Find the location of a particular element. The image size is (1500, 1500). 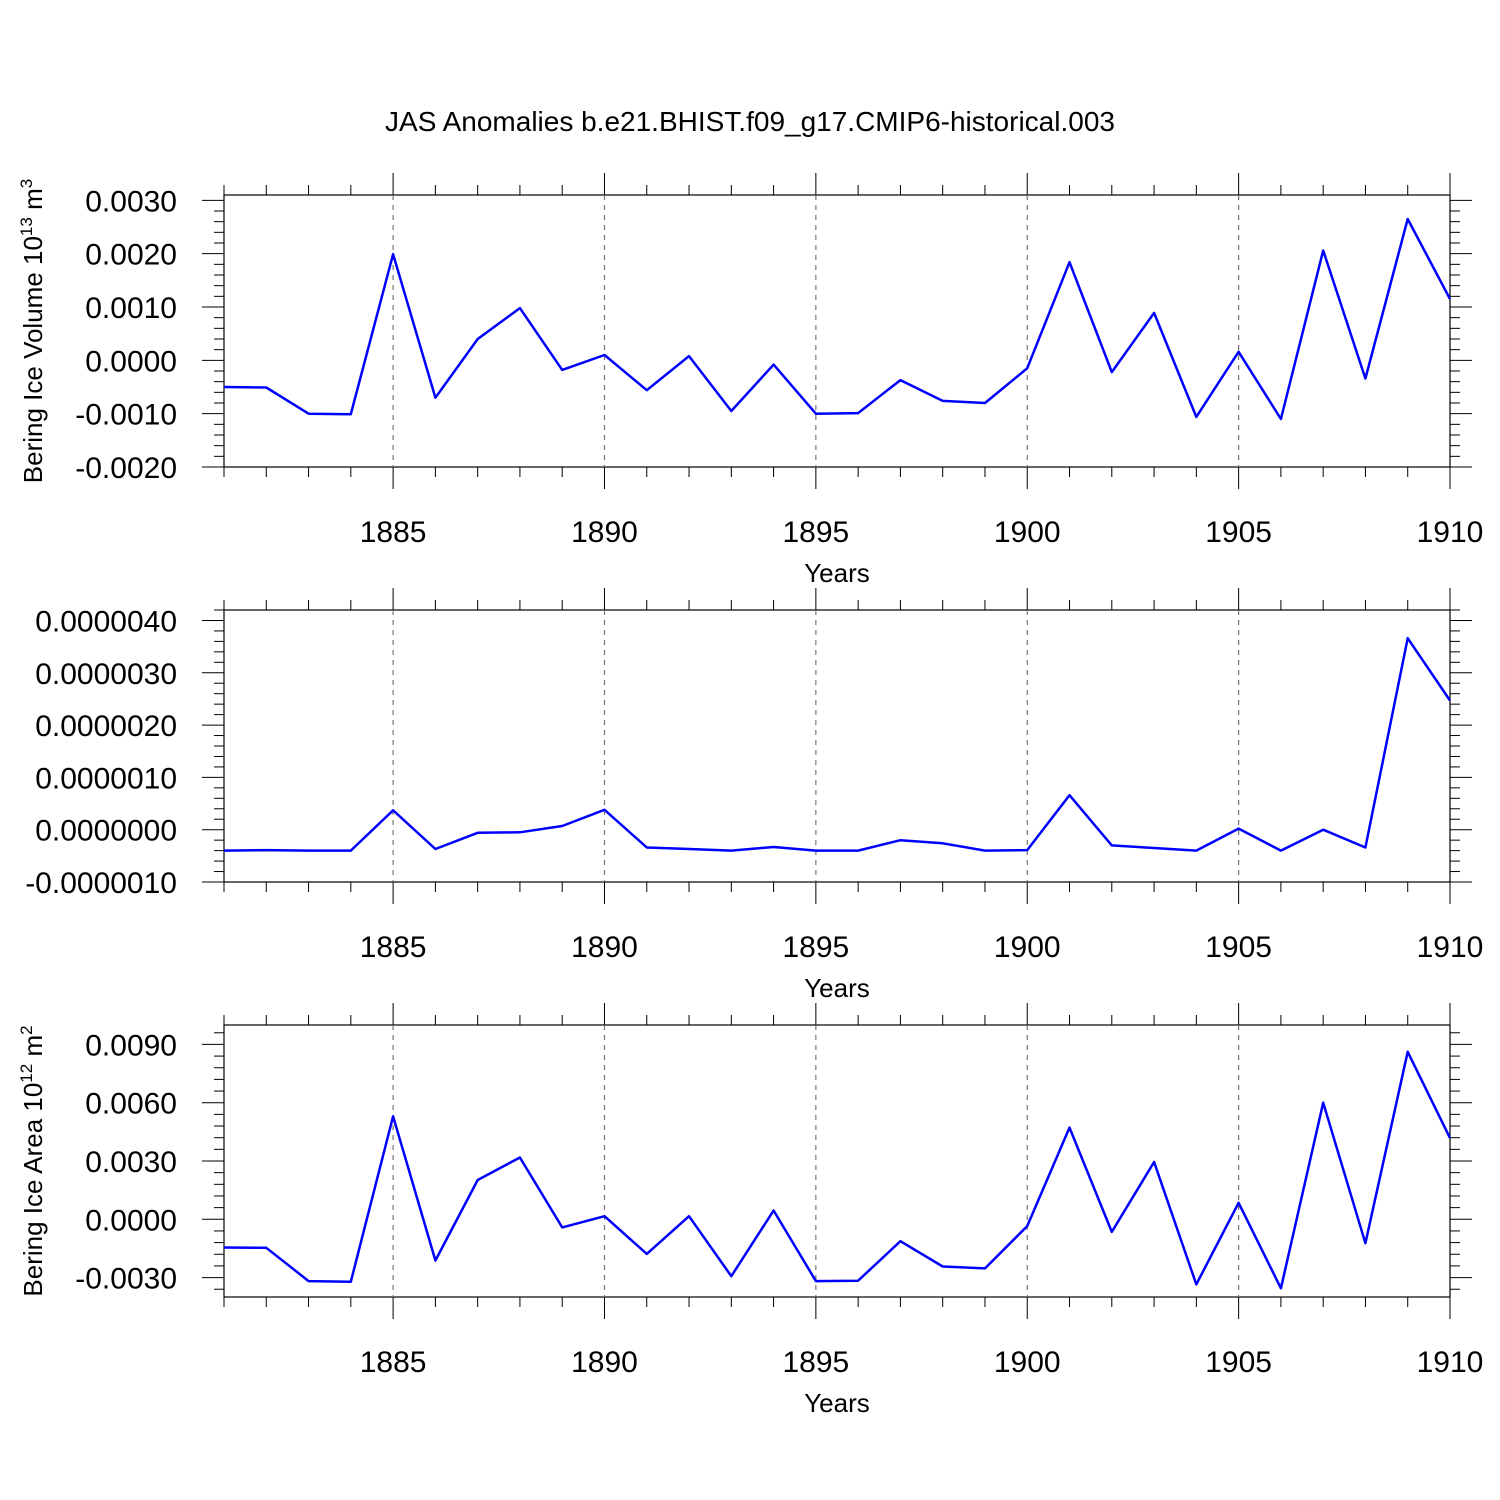

y-tick-label: 0.0000040 is located at coordinates (106, 621).